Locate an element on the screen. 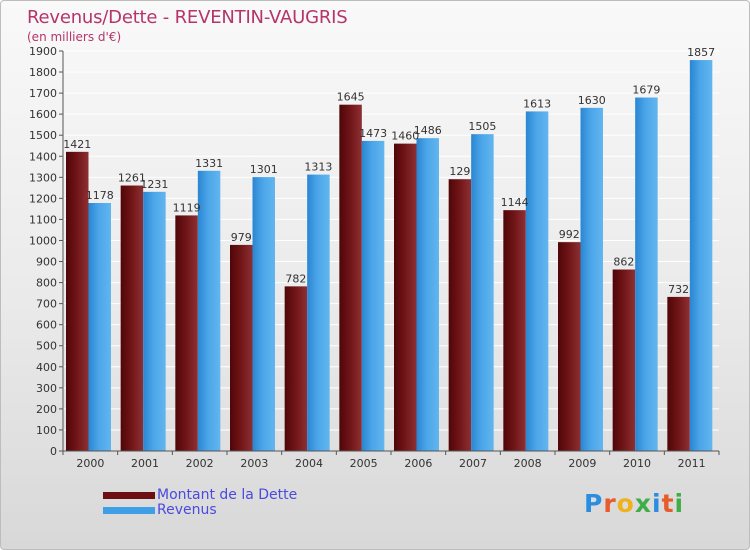 The width and height of the screenshot is (750, 550). data-label-revenus: 1679 is located at coordinates (646, 90).